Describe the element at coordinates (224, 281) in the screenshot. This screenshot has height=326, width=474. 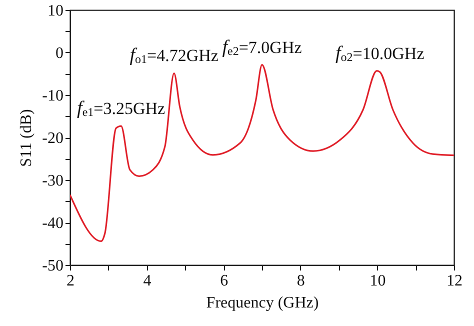
I see `x-tick-label: 6` at that location.